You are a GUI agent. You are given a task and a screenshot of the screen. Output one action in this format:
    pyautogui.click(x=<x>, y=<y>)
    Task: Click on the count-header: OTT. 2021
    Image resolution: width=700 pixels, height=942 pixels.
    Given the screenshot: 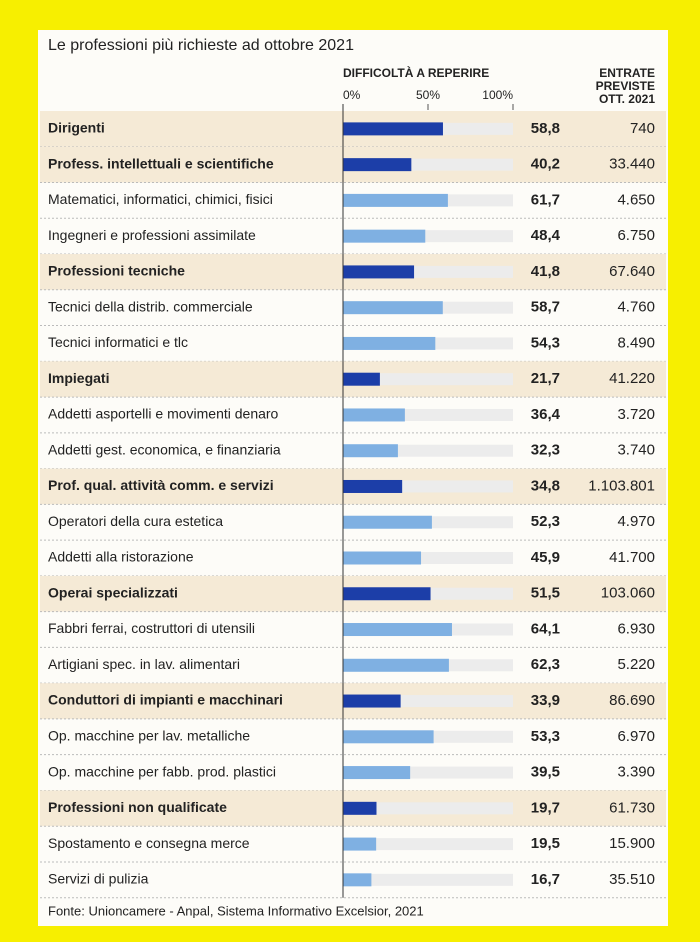 What is the action you would take?
    pyautogui.click(x=627, y=99)
    